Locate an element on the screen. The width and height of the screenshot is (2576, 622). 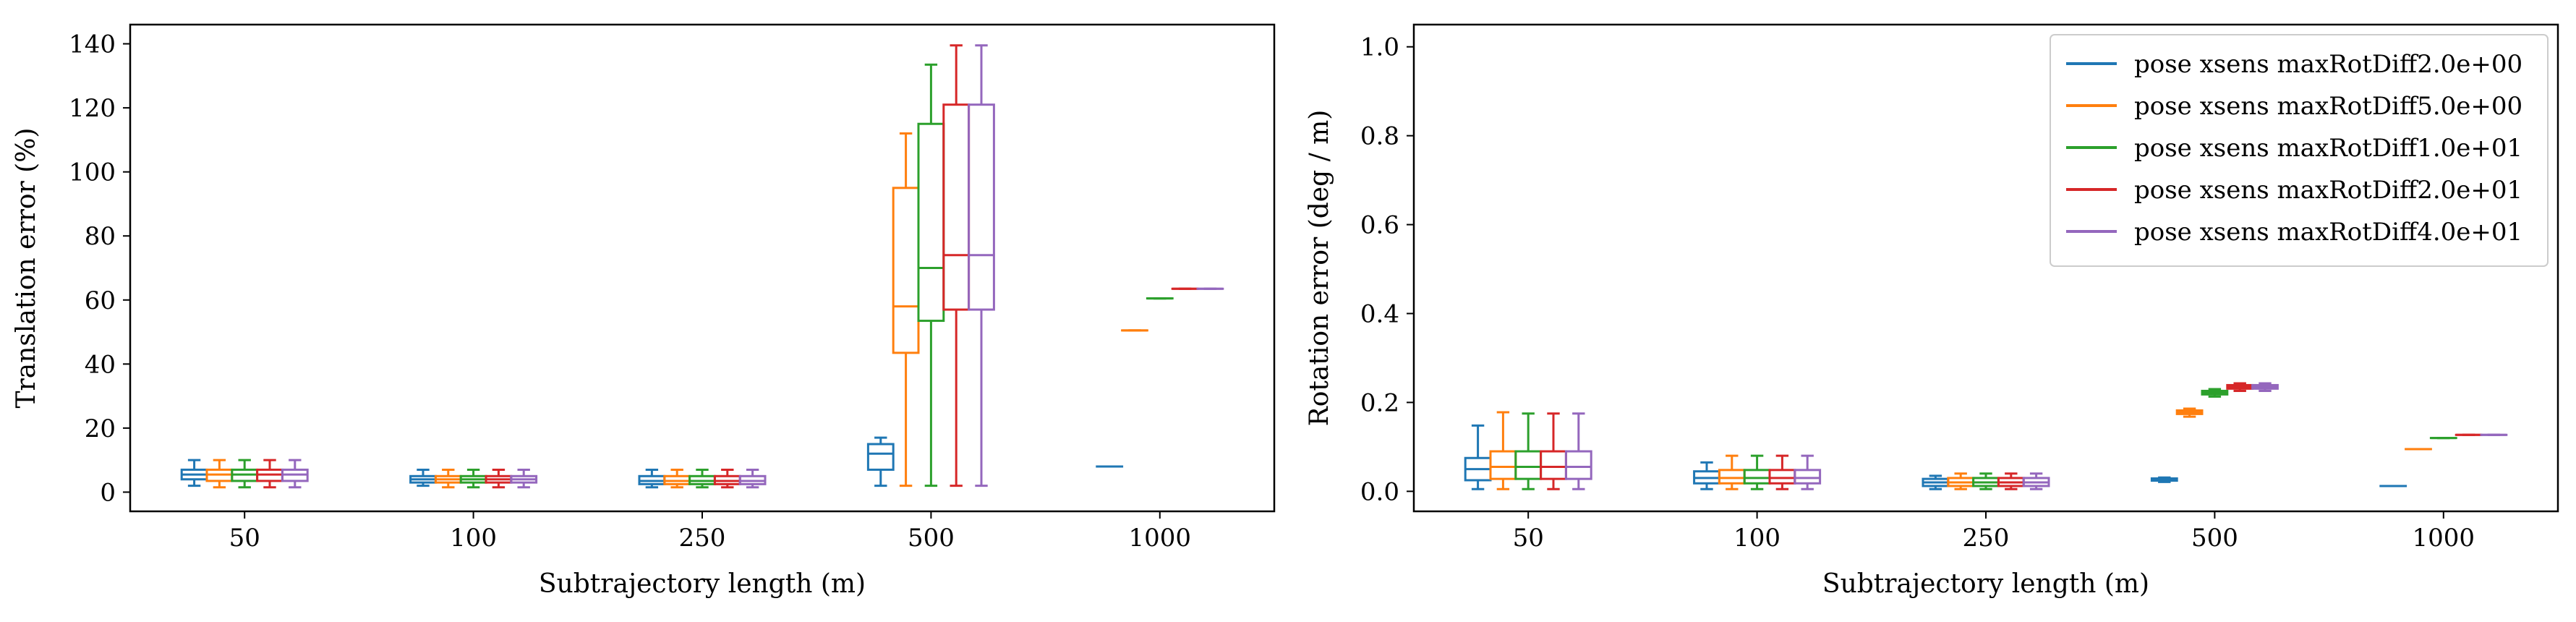
y-tick-label: 140 is located at coordinates (92, 44).